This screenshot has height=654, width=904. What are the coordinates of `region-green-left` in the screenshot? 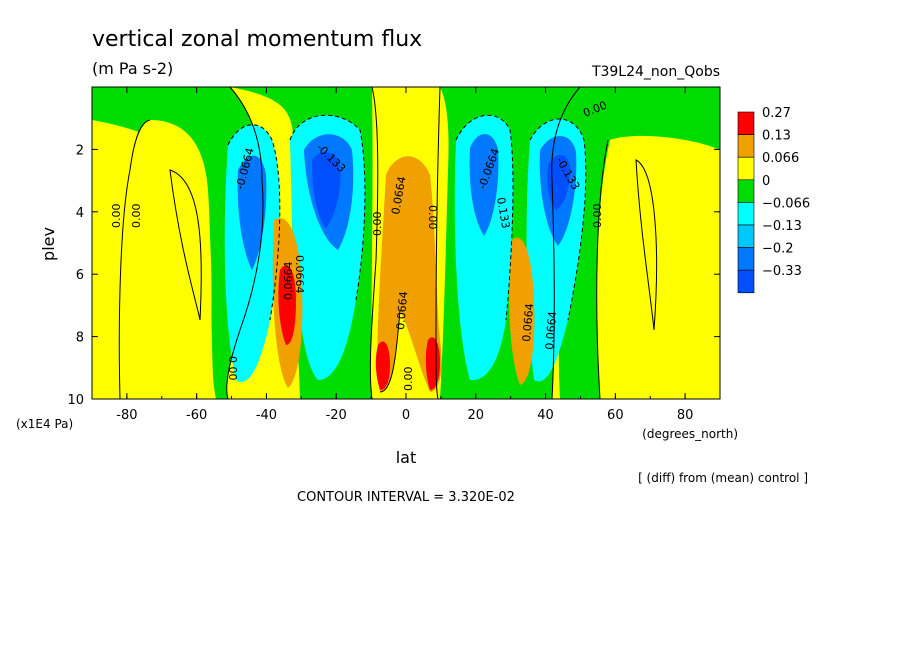 It's located at (178, 243).